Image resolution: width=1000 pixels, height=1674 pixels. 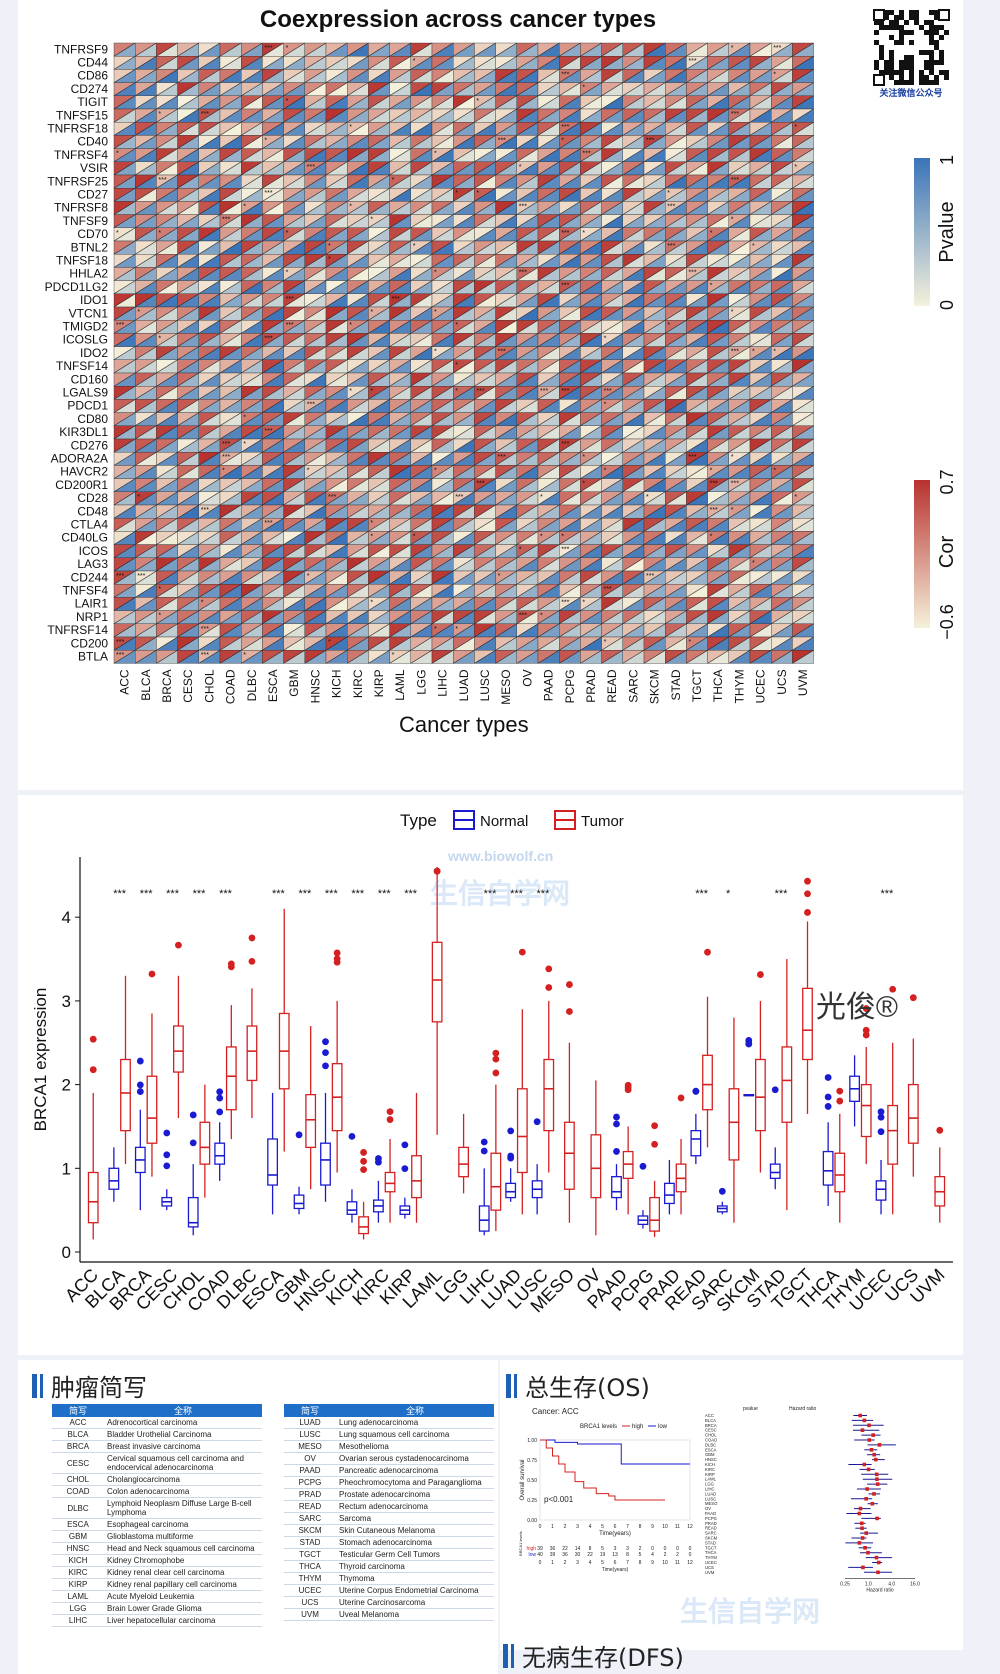 I want to click on gene-label: VTCN1, so click(x=89, y=313).